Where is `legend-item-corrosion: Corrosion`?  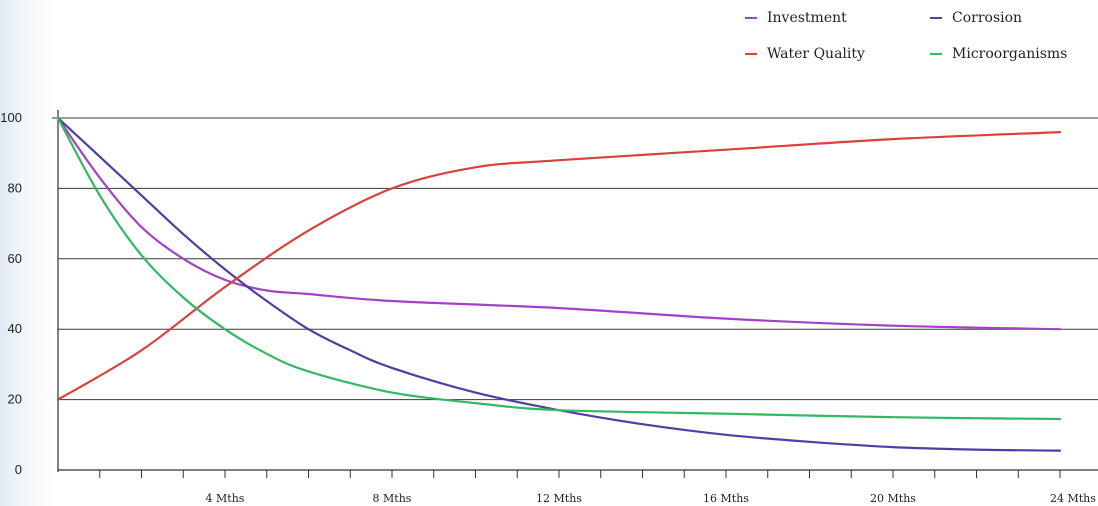
legend-item-corrosion: Corrosion is located at coordinates (976, 18).